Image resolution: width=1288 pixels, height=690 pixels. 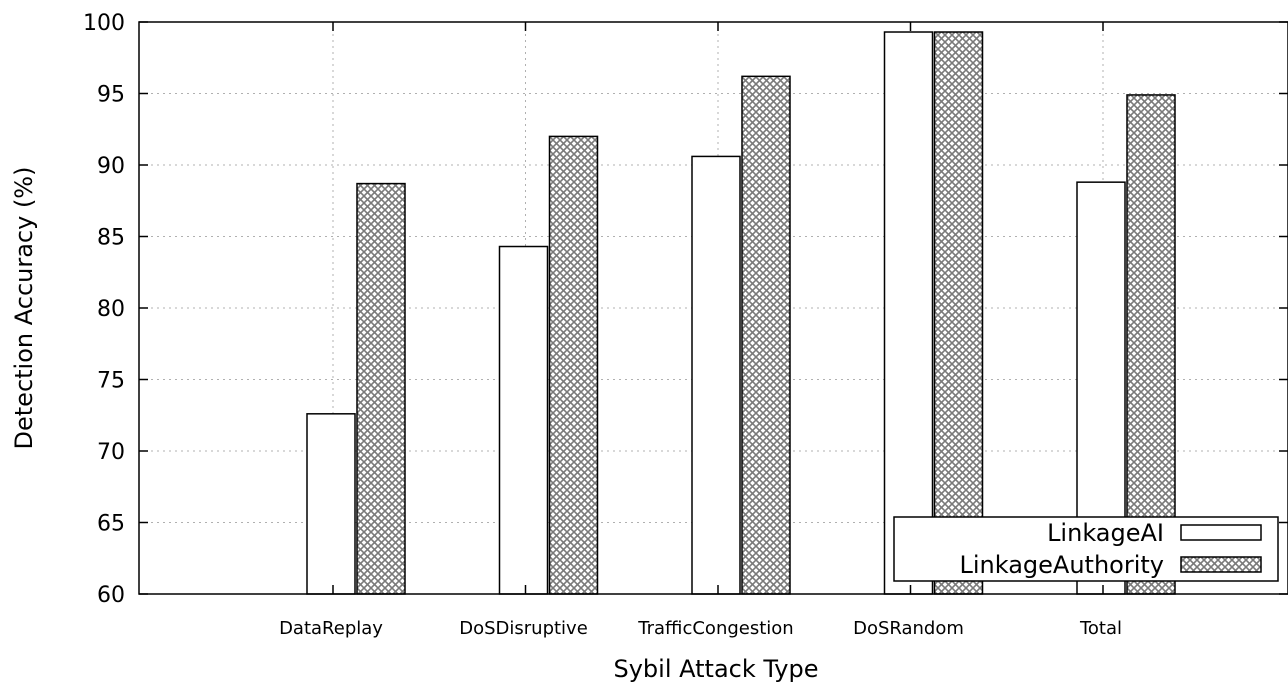 I want to click on x-axis-label: Sybil Attack Type, so click(x=715, y=669).